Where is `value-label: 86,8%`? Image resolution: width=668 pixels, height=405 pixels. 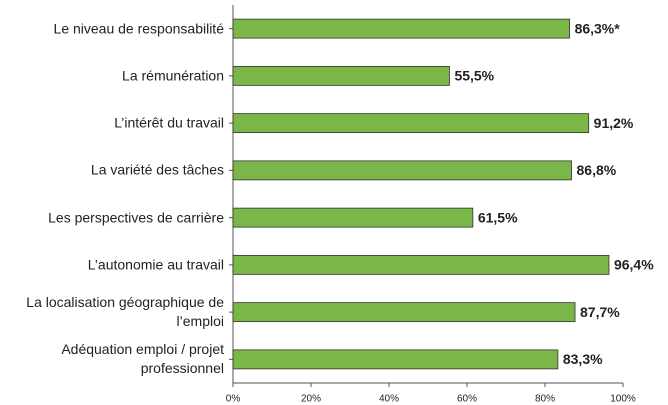 value-label: 86,8% is located at coordinates (597, 170).